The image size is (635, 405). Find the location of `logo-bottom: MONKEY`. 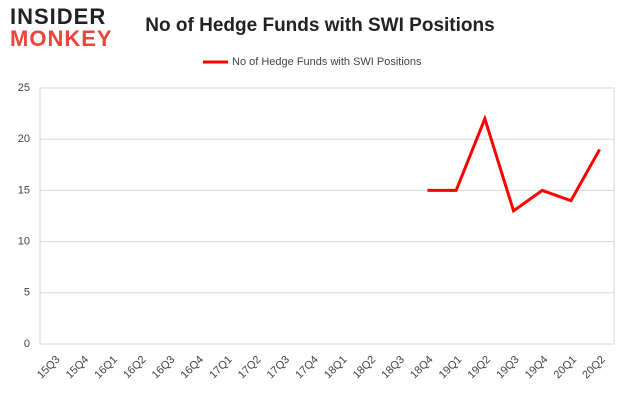

logo-bottom: MONKEY is located at coordinates (61, 38).